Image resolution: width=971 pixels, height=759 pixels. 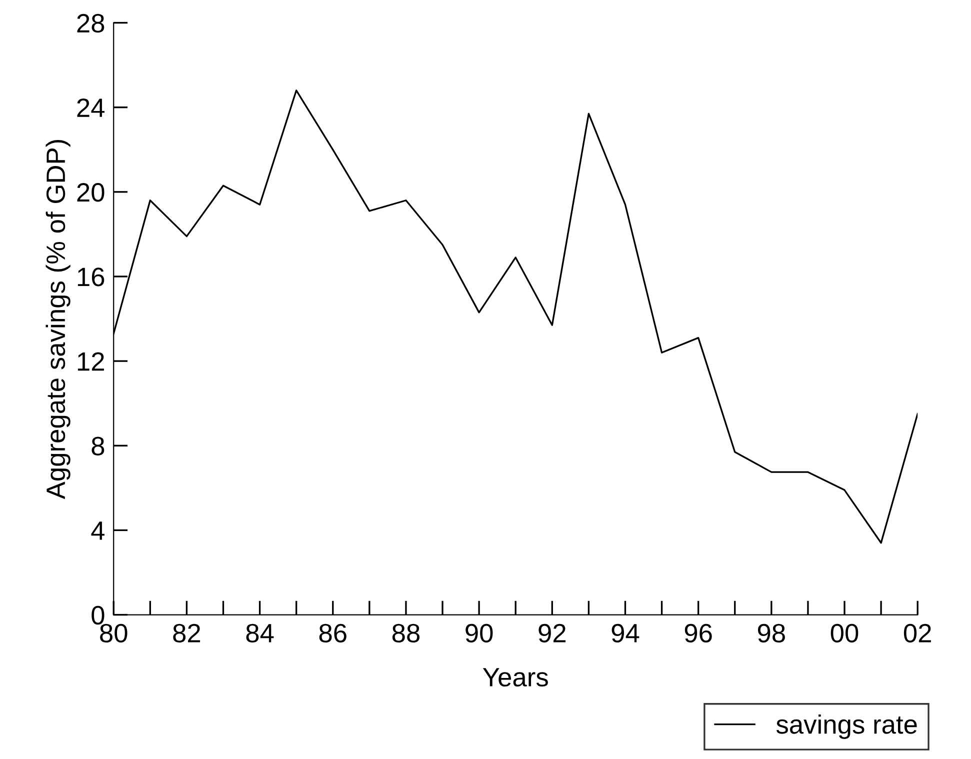 I want to click on x-tick-label: 86, so click(x=332, y=633).